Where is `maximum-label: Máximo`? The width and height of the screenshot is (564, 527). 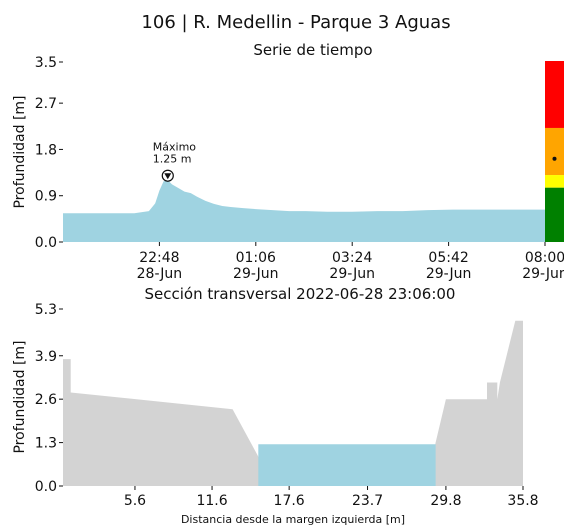 maximum-label: Máximo is located at coordinates (175, 147).